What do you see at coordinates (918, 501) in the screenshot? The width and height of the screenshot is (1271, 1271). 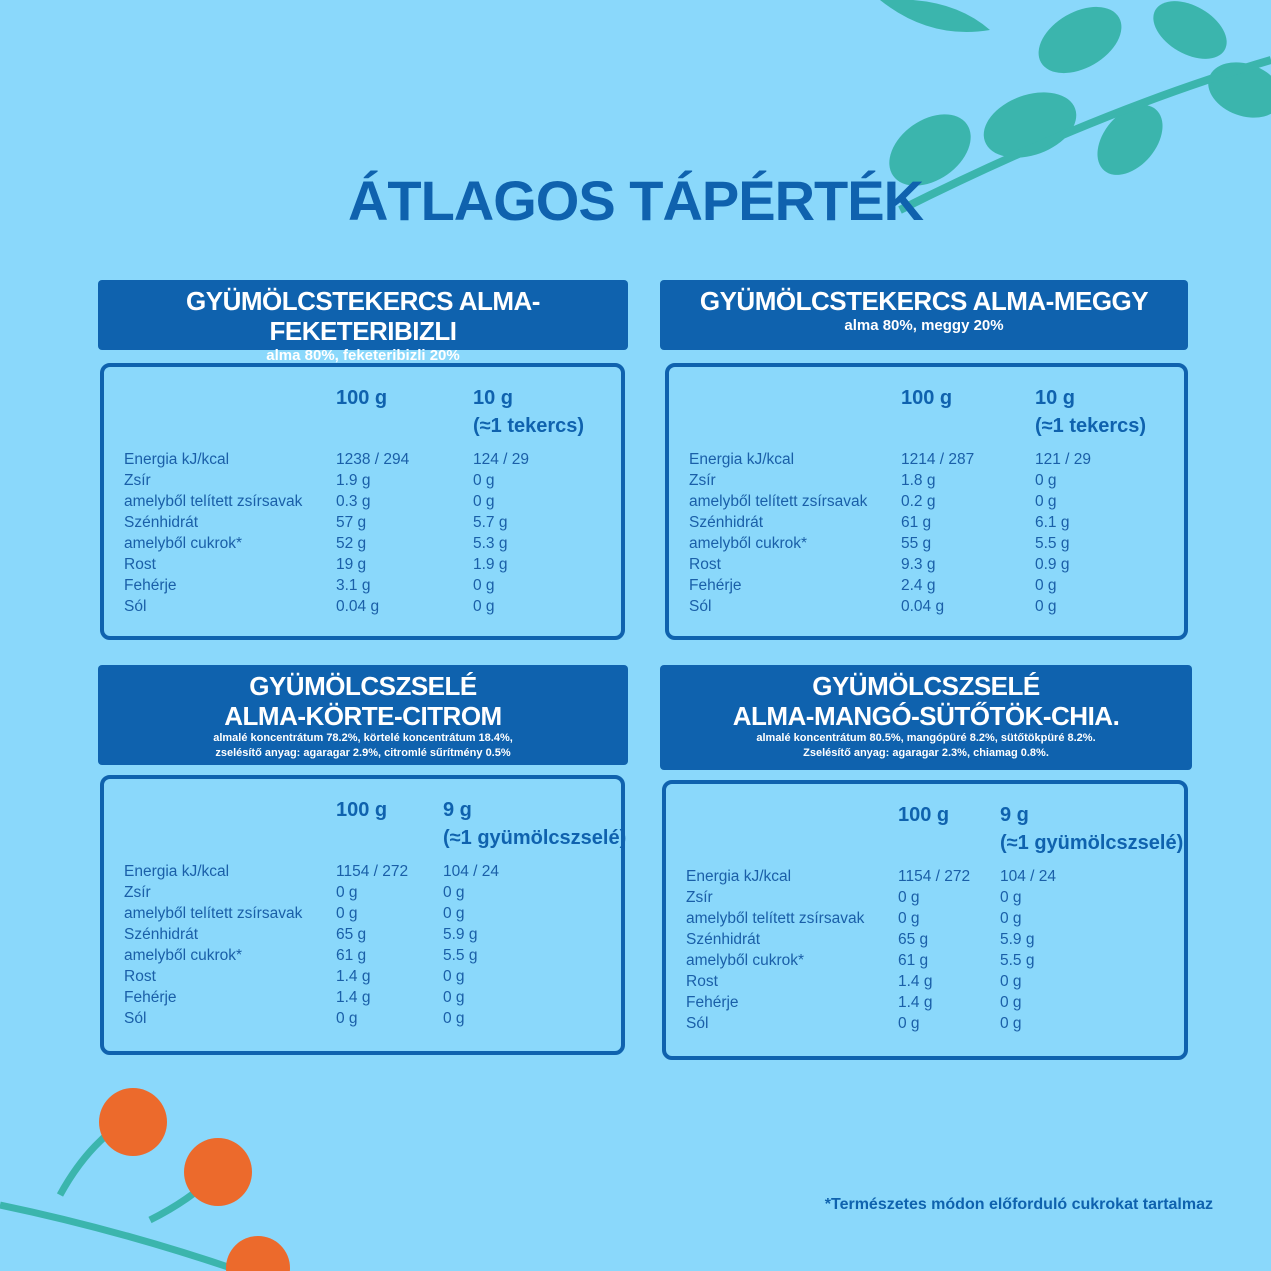 I see `nutrition-value: 0.2 g` at bounding box center [918, 501].